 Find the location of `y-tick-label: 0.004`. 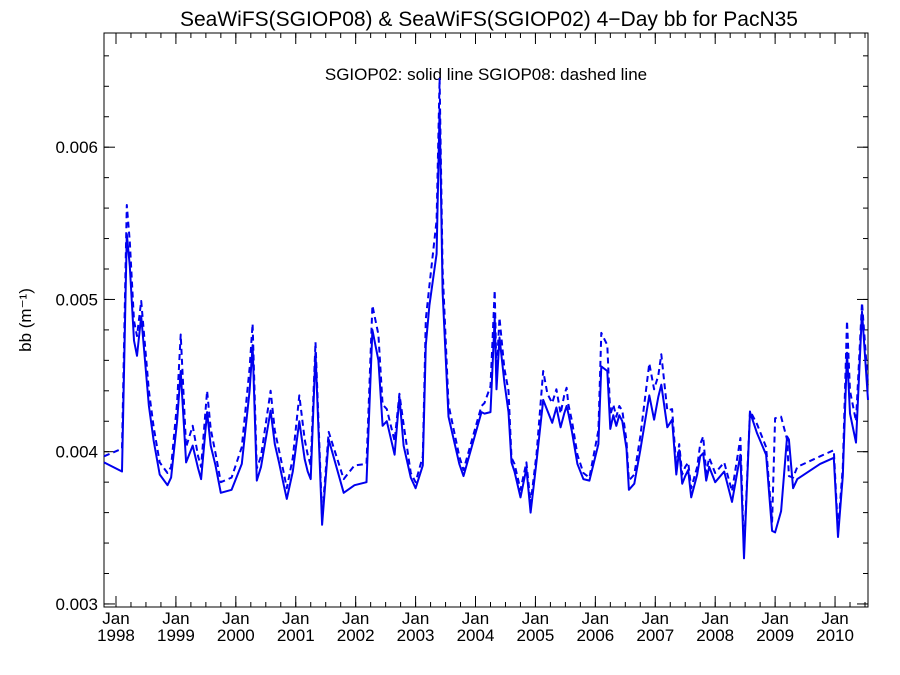

y-tick-label: 0.004 is located at coordinates (76, 452).